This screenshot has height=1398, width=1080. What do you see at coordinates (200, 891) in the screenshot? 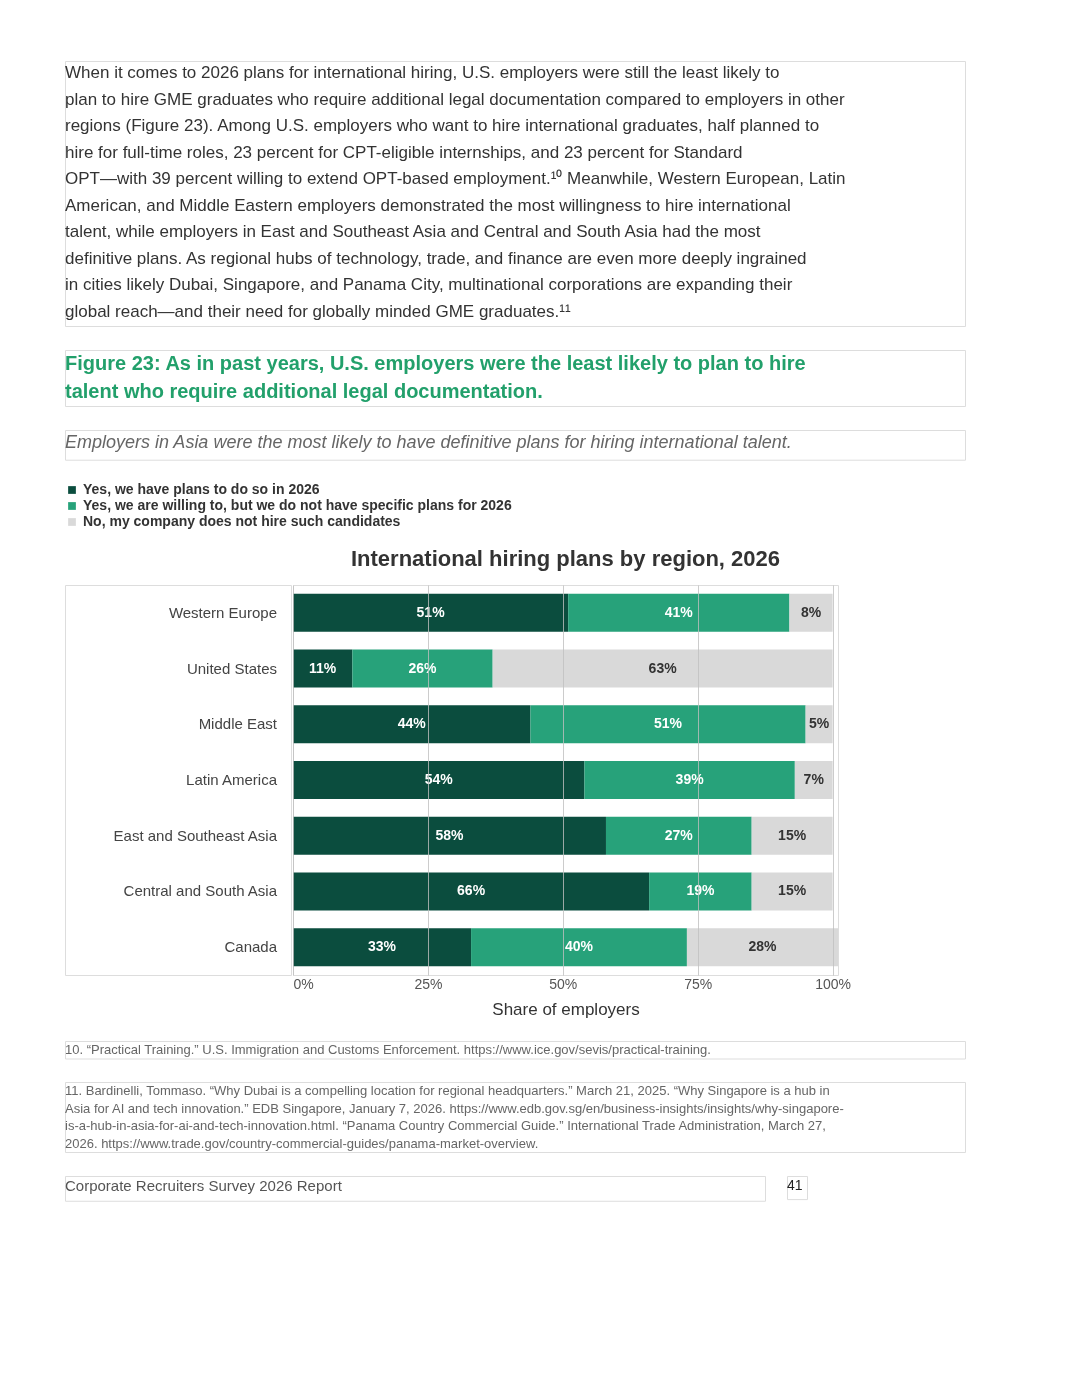
I see `y-tick-label: Central and South Asia` at bounding box center [200, 891].